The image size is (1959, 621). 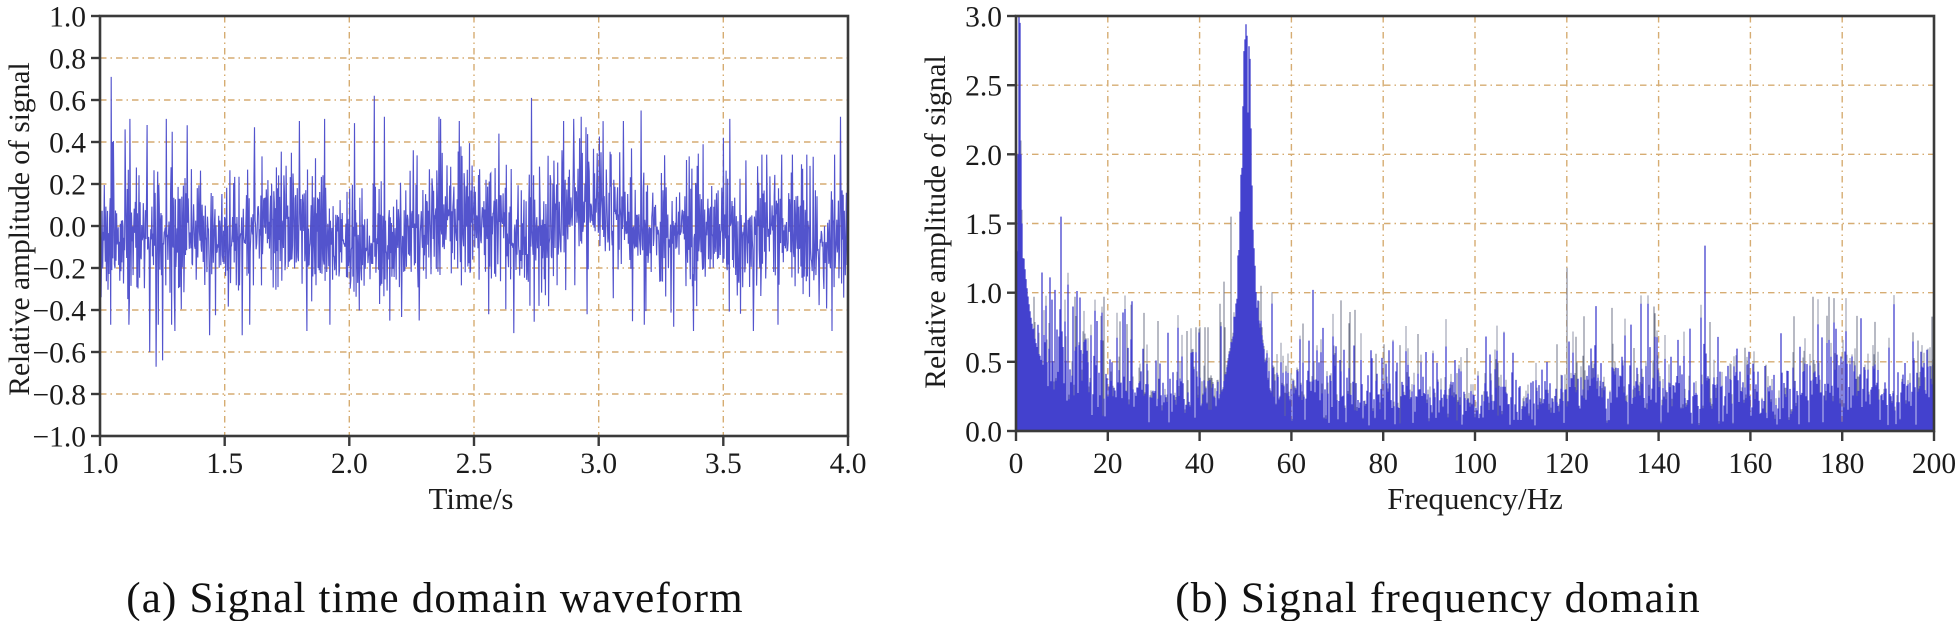 What do you see at coordinates (1200, 464) in the screenshot?
I see `svg-text: 40` at bounding box center [1200, 464].